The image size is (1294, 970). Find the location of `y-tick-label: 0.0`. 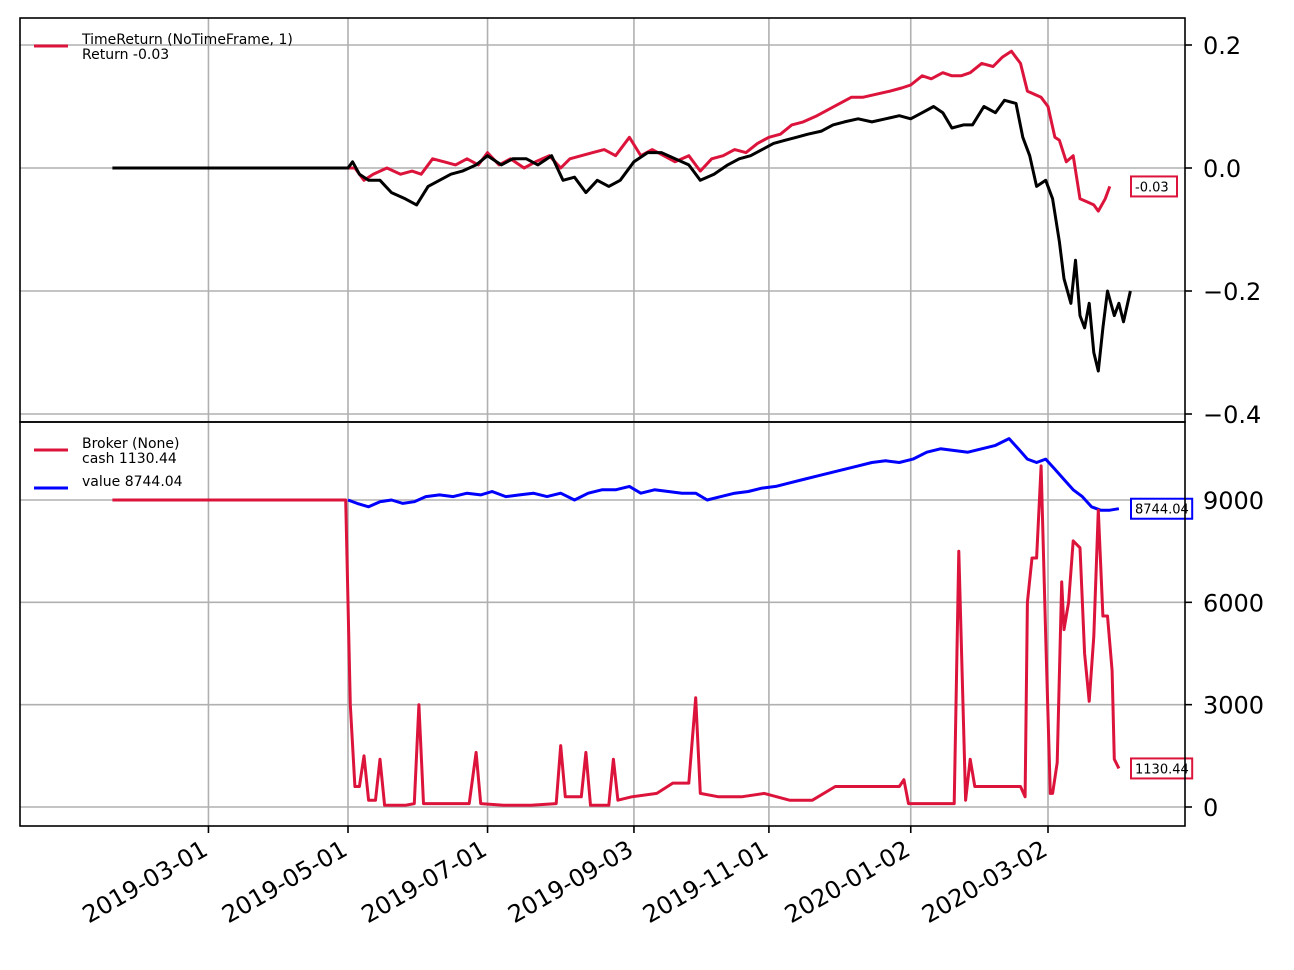

y-tick-label: 0.0 is located at coordinates (1222, 169).